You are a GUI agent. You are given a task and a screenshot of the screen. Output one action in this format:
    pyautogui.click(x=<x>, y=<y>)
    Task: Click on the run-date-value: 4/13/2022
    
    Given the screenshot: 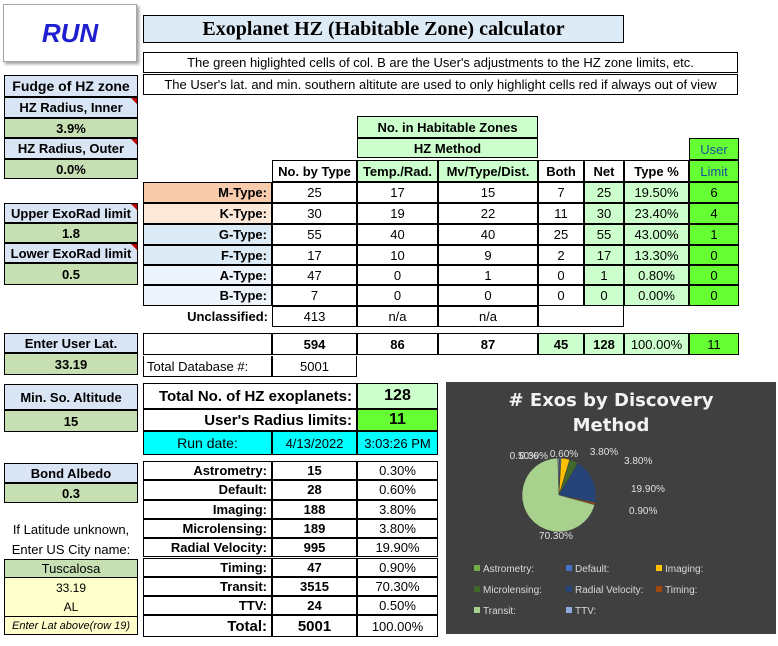 What is the action you would take?
    pyautogui.click(x=314, y=443)
    